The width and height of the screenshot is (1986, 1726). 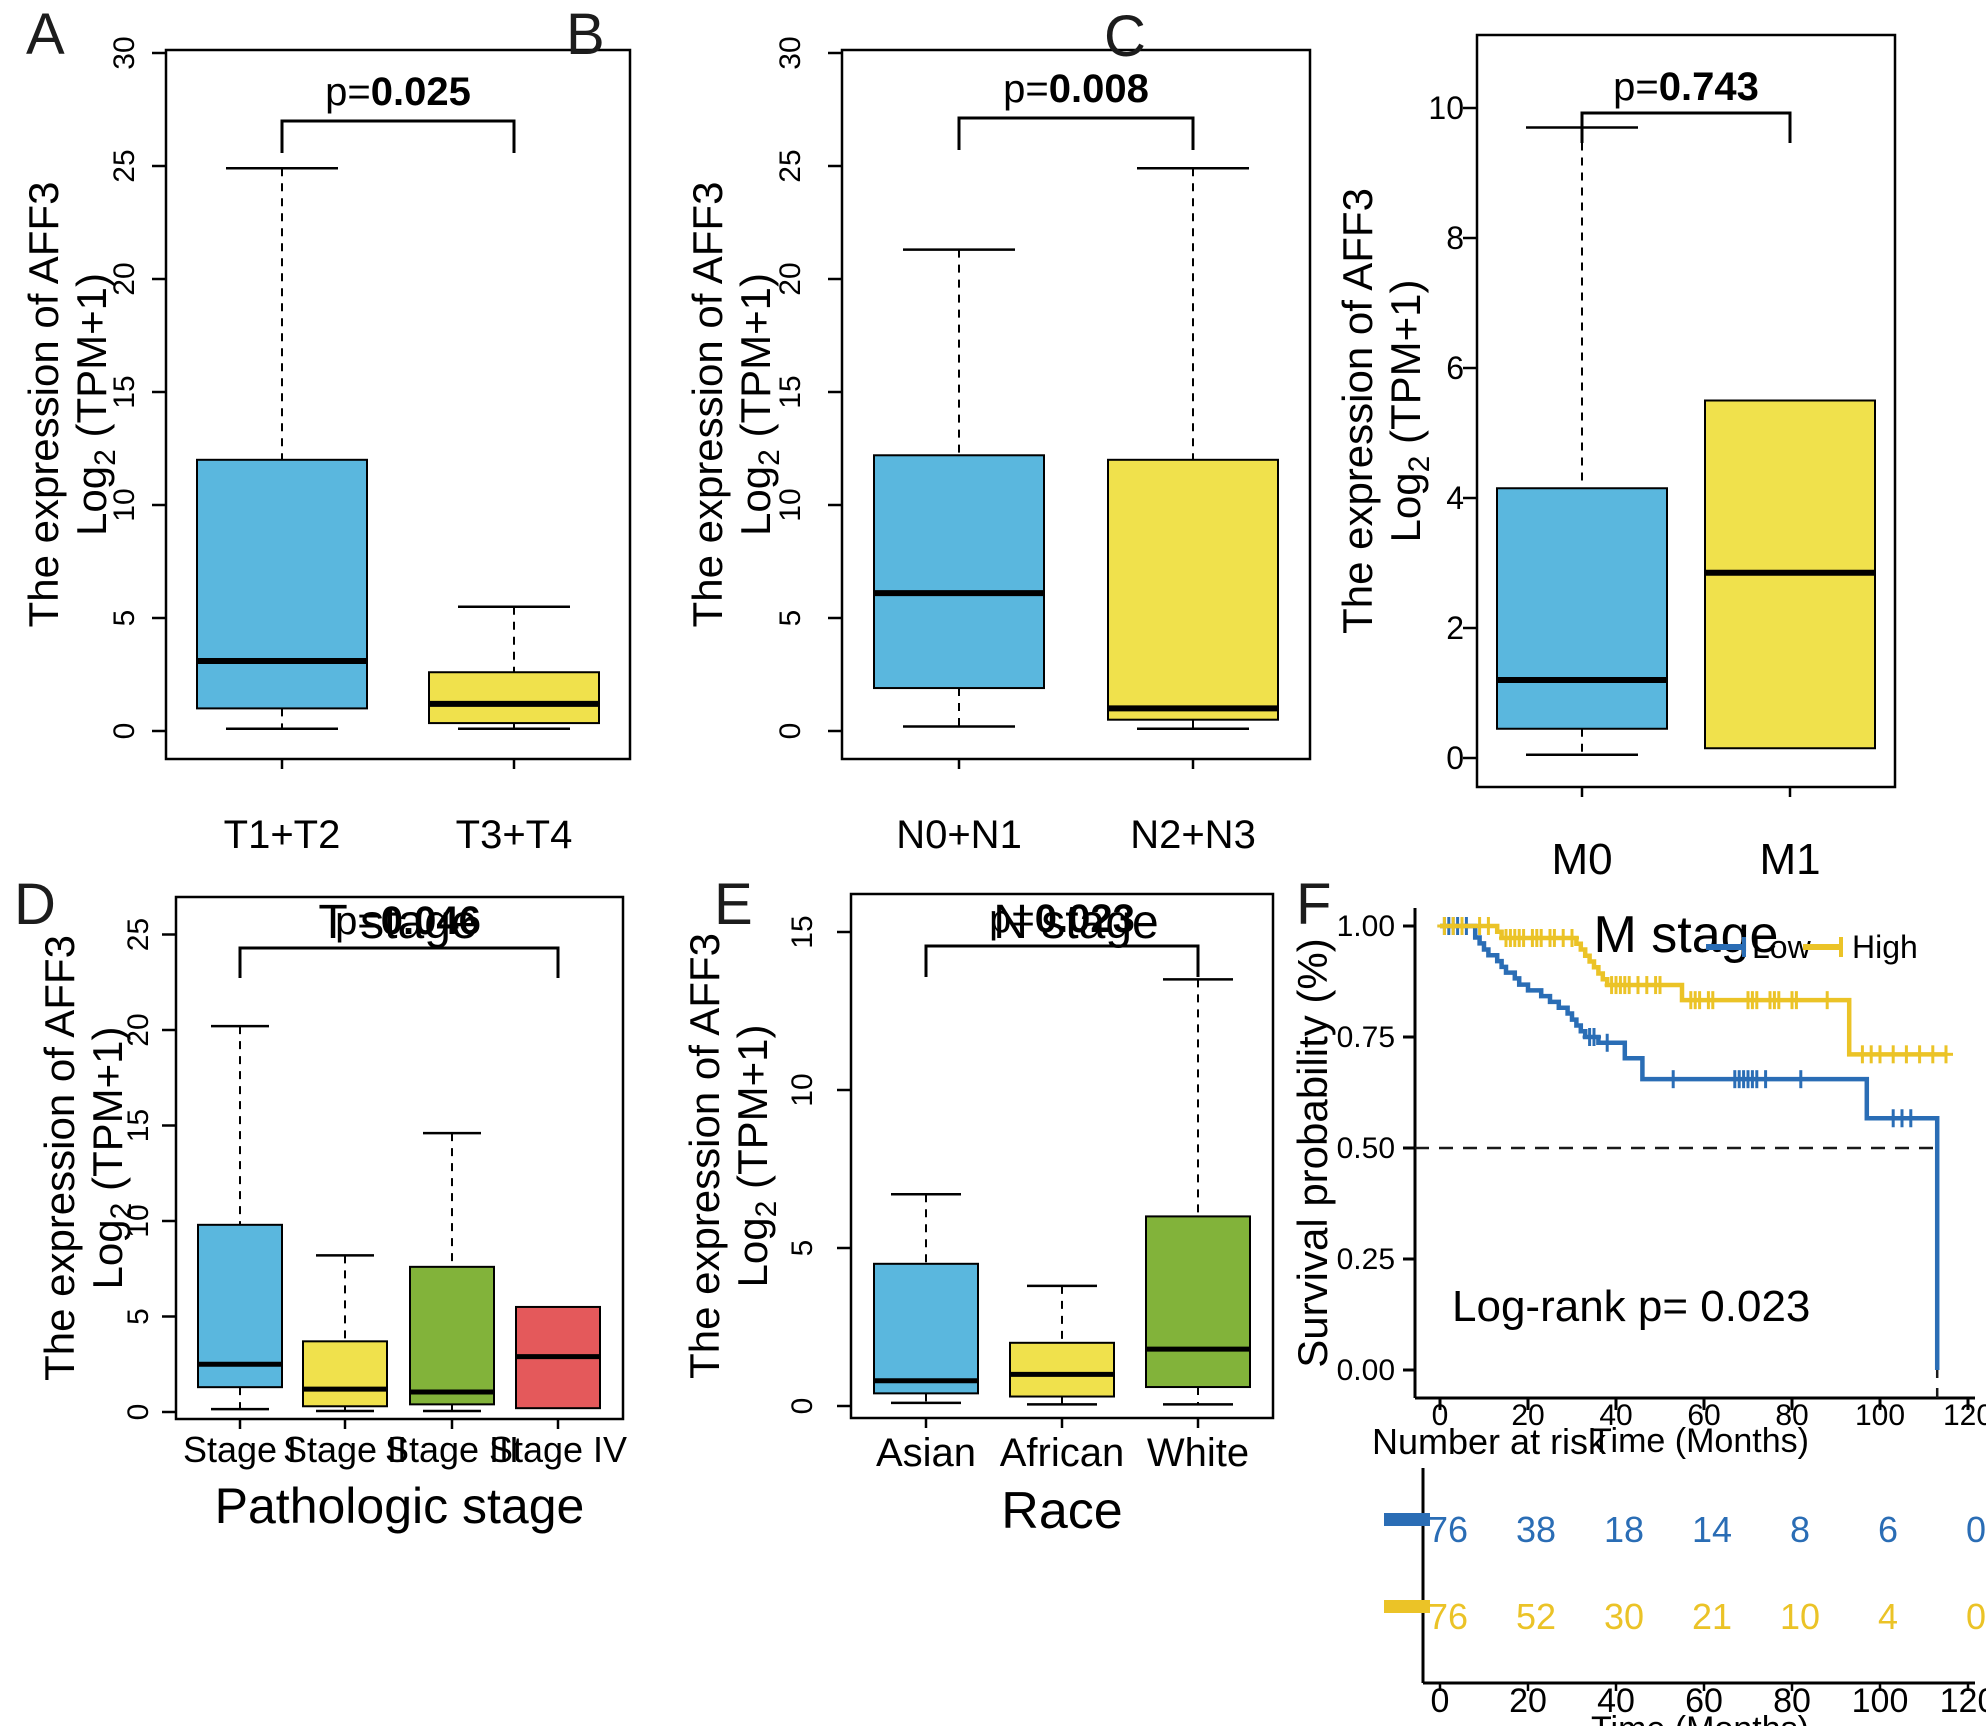 What do you see at coordinates (1076, 89) in the screenshot?
I see `p-value-label: p=0.008` at bounding box center [1076, 89].